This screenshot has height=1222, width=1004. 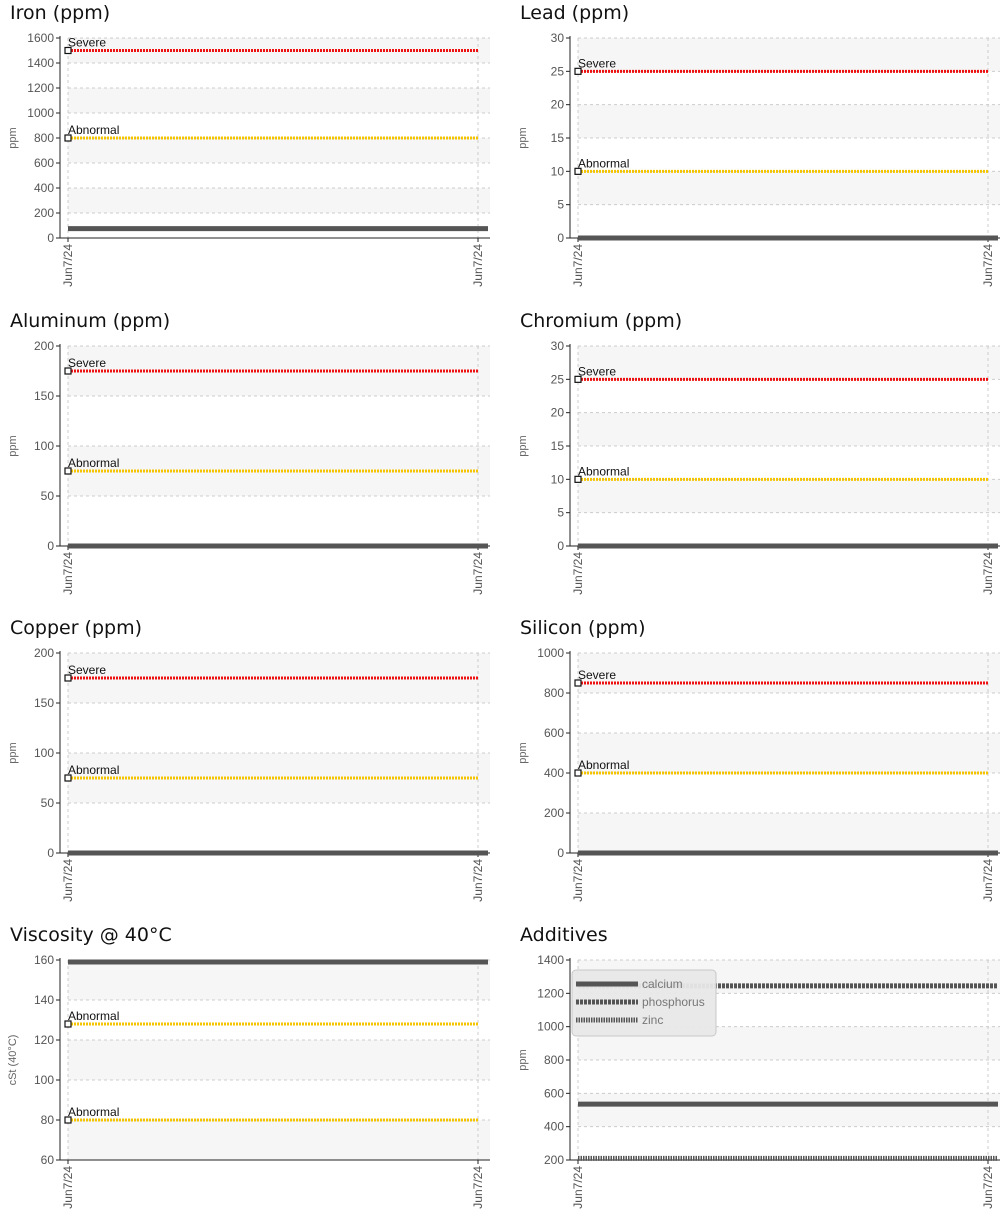 I want to click on chart-title: Additives, so click(x=564, y=935).